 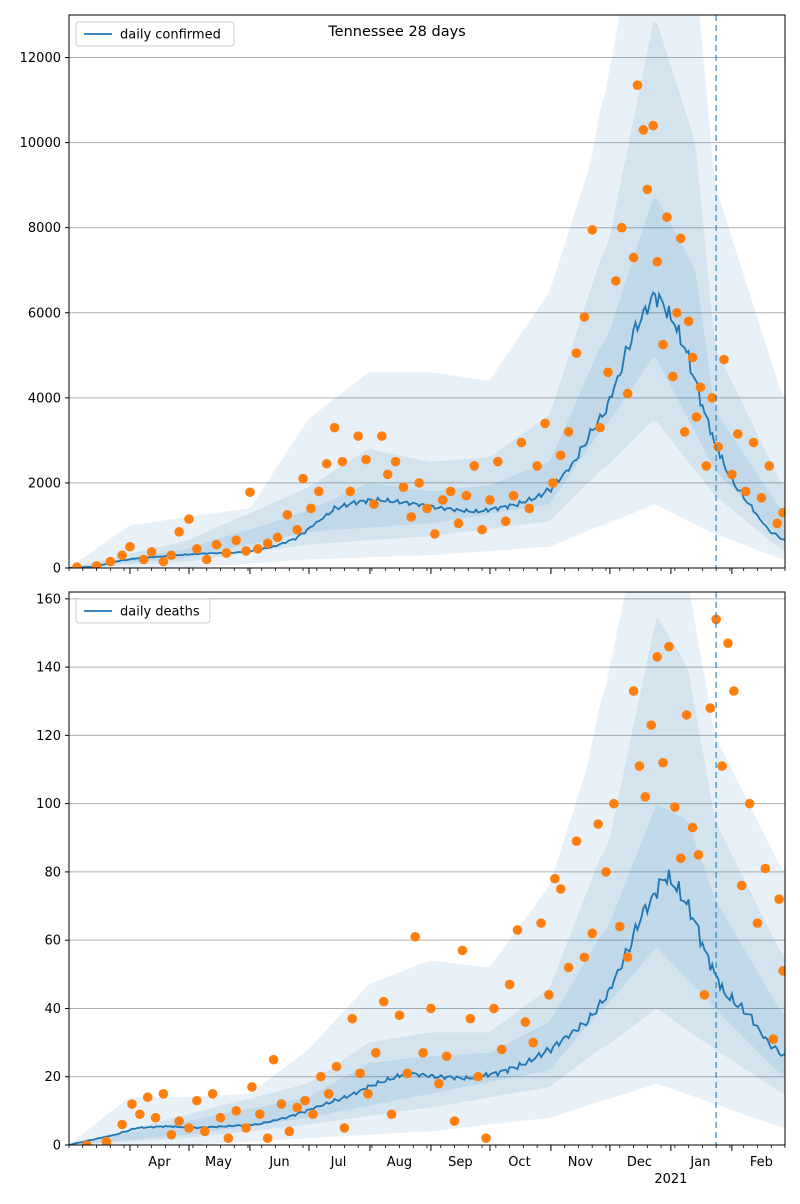 I want to click on y-tick-label: 140, so click(x=48, y=668).